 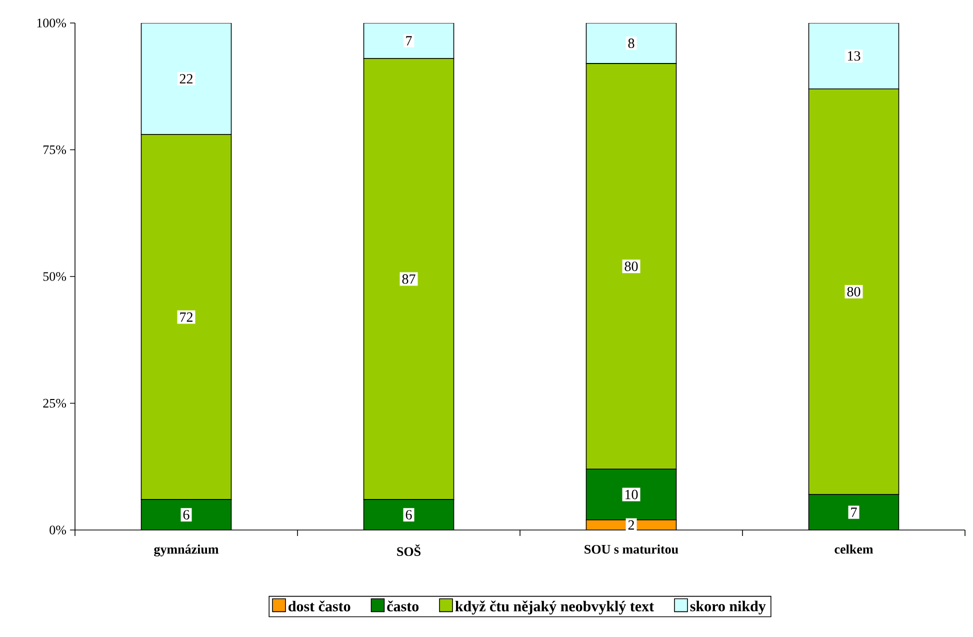 What do you see at coordinates (319, 606) in the screenshot?
I see `legend-label: dost často` at bounding box center [319, 606].